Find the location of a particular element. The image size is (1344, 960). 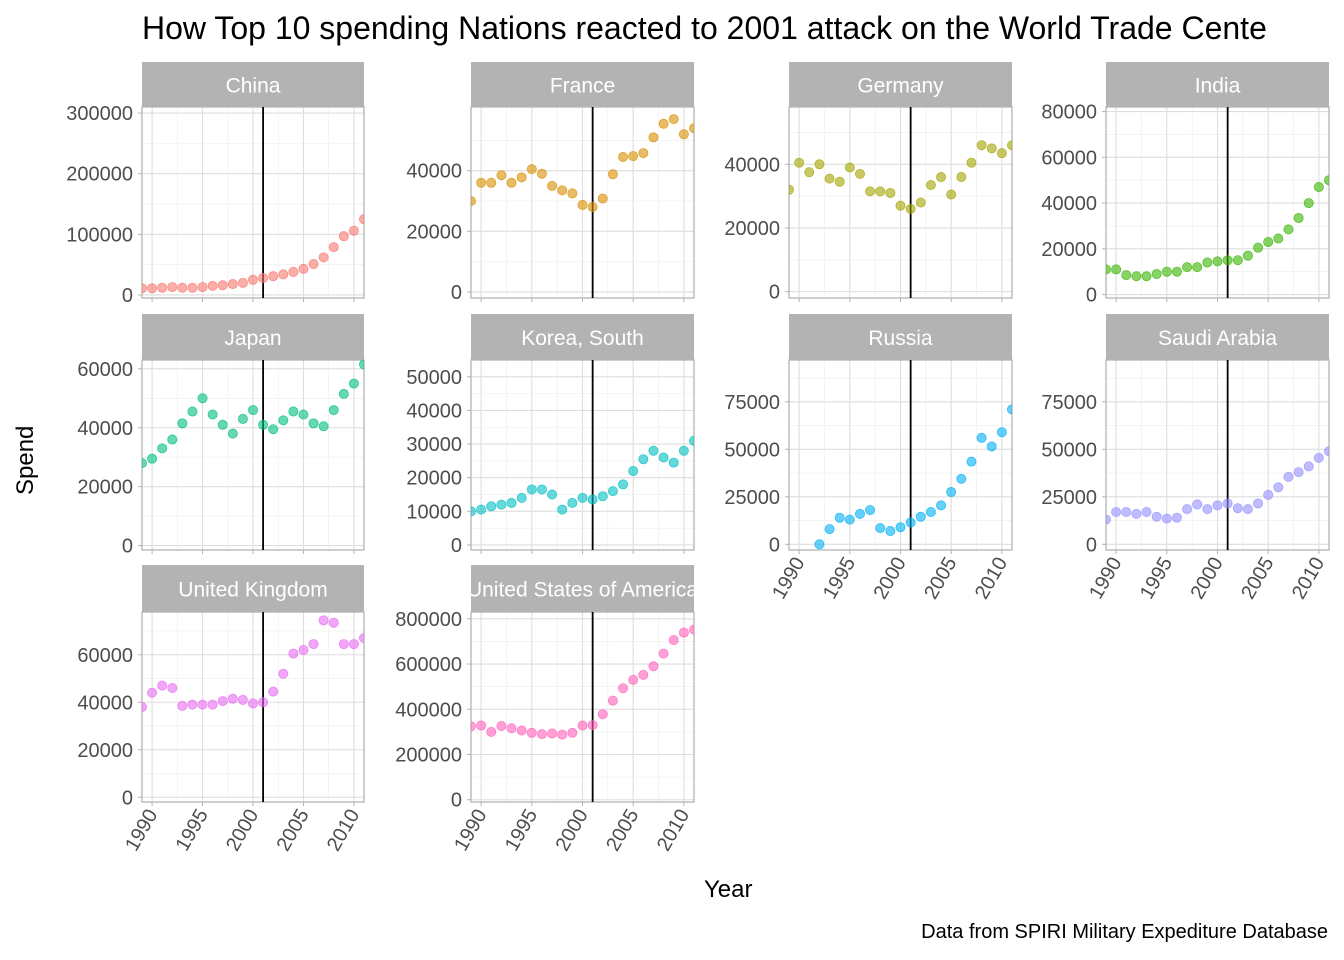

x-tick-label: 1990 is located at coordinates (141, 831).